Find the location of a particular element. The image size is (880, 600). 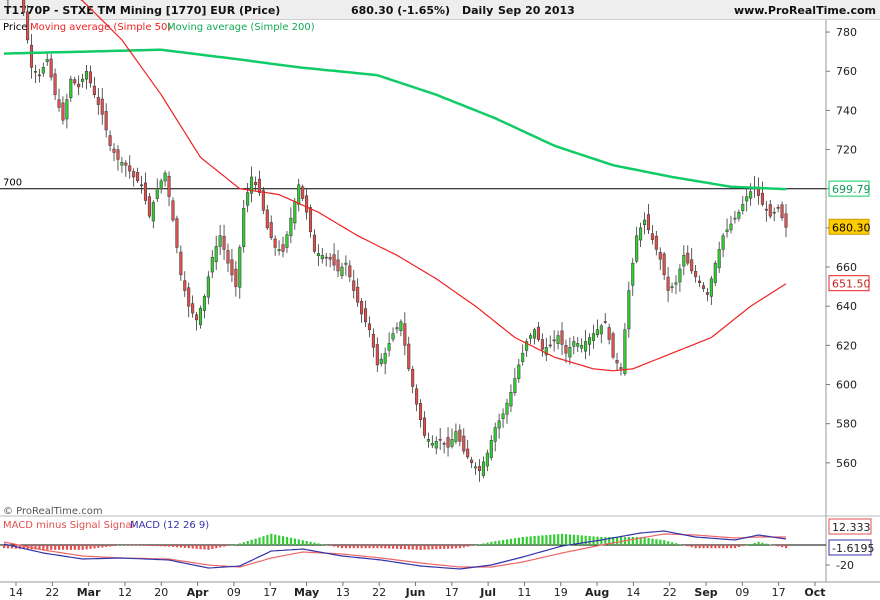

macd-value-label: 12.333 is located at coordinates (851, 527).